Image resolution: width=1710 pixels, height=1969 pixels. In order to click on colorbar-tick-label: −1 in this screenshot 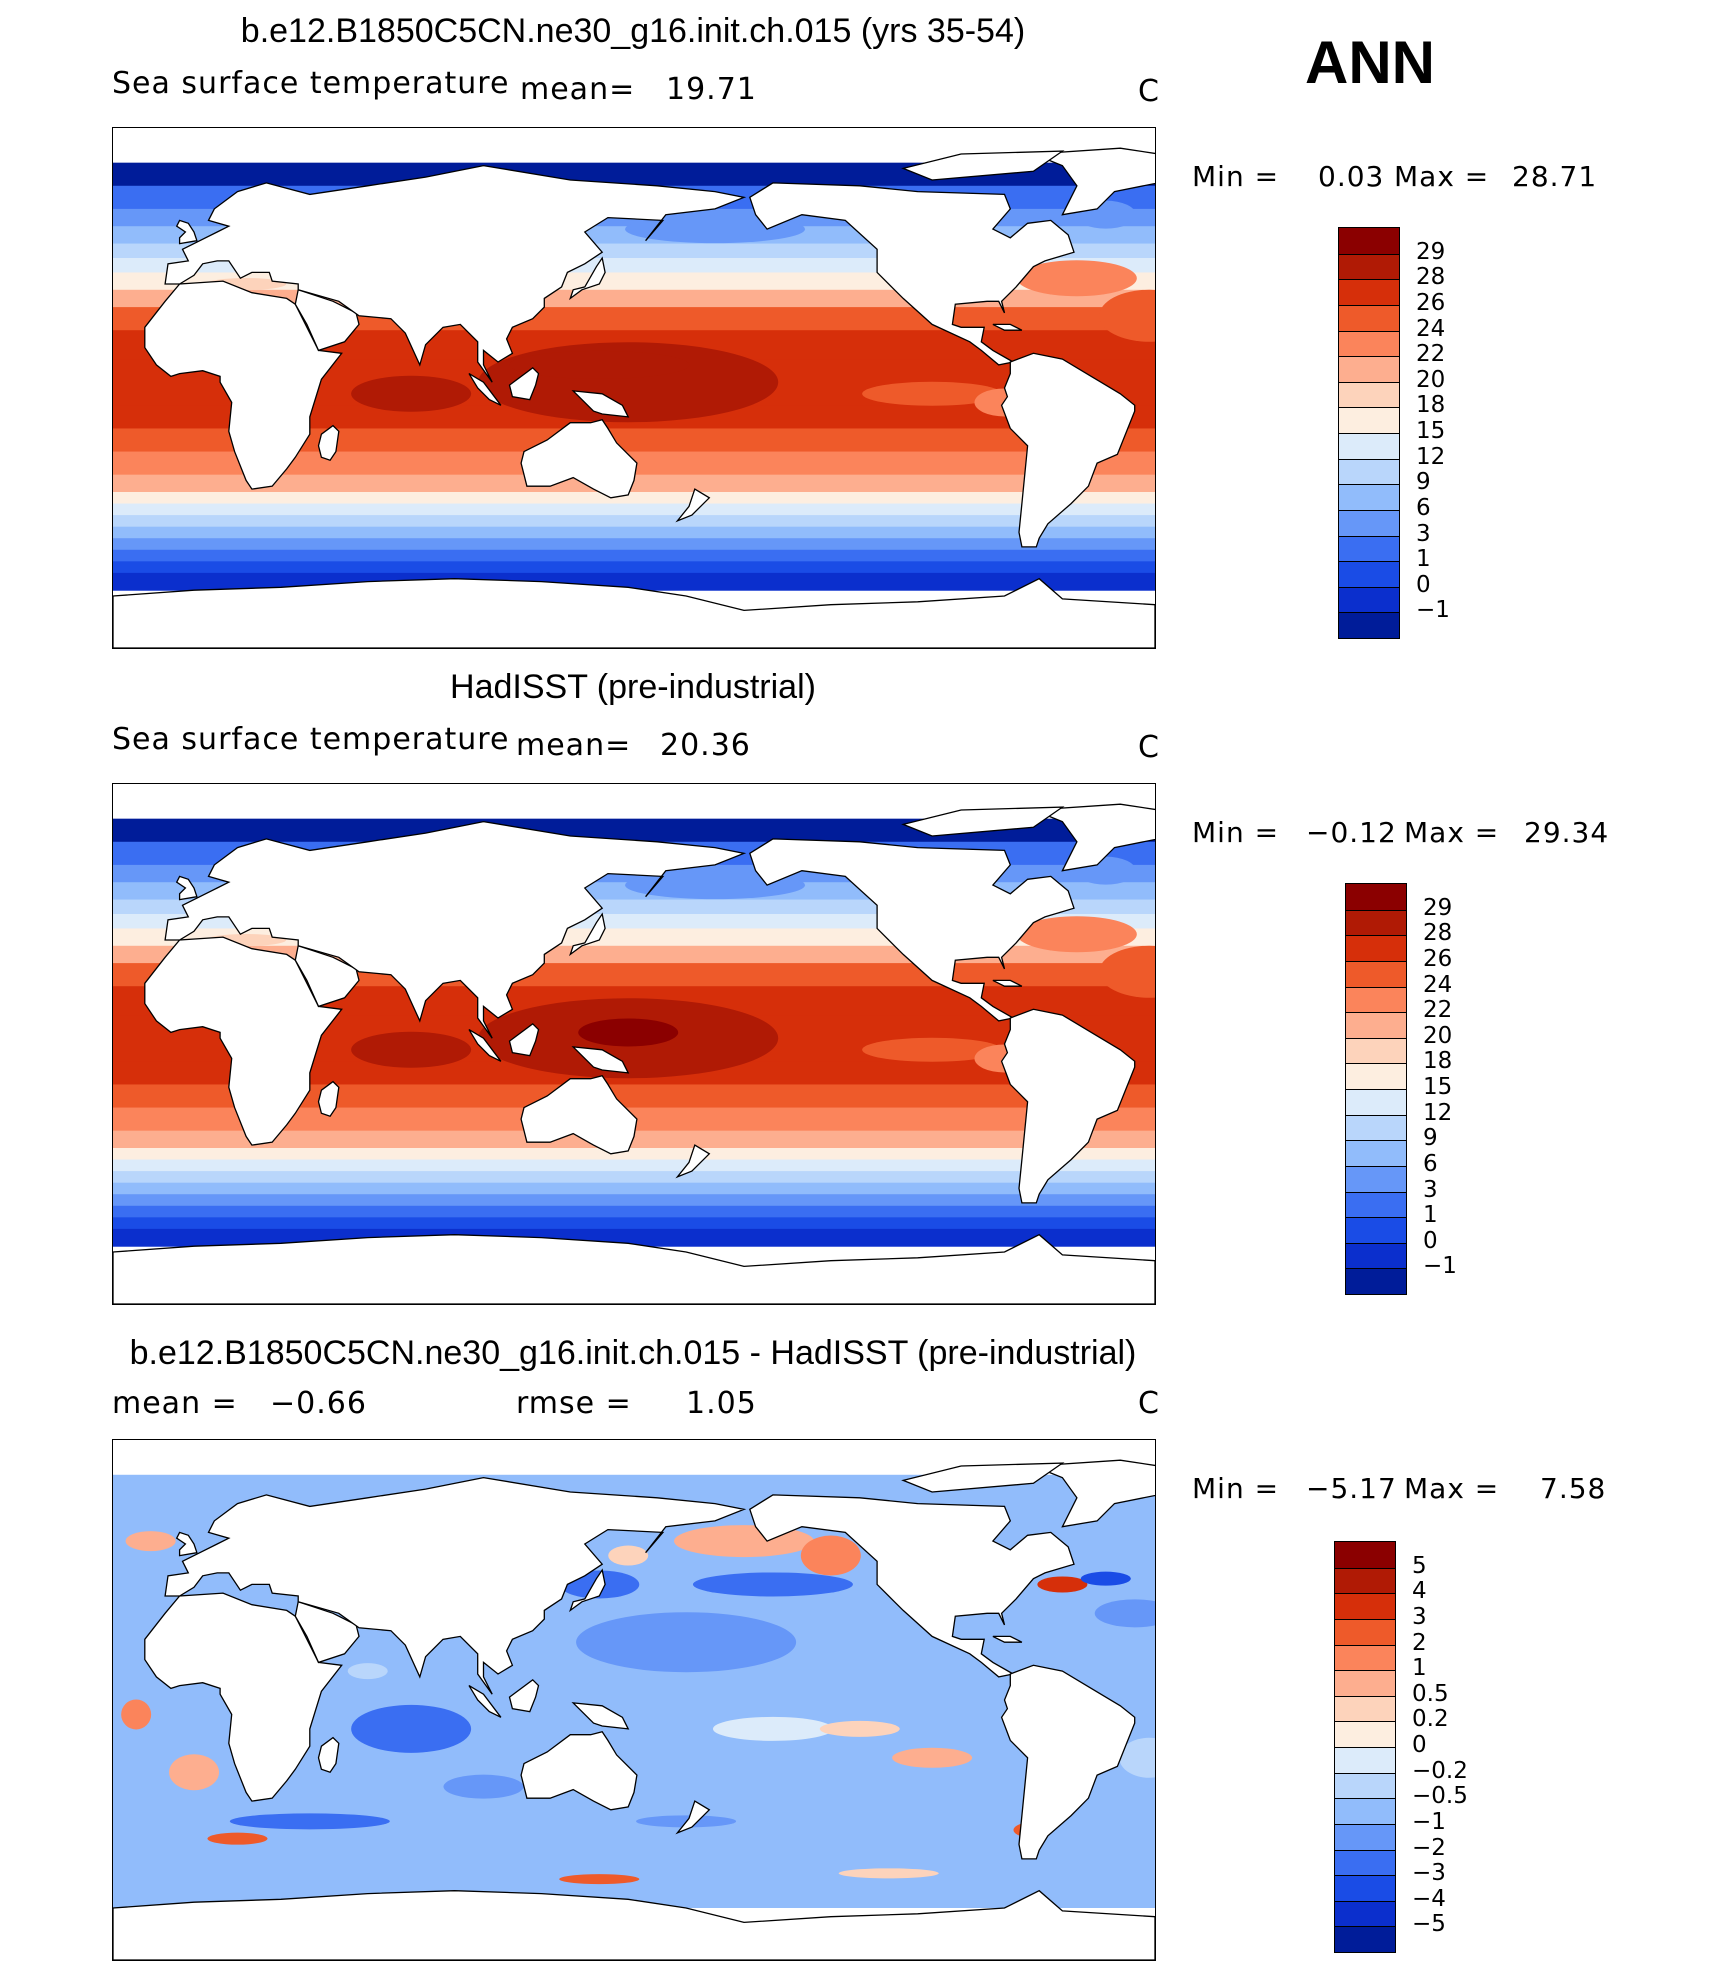, I will do `click(1429, 1821)`.